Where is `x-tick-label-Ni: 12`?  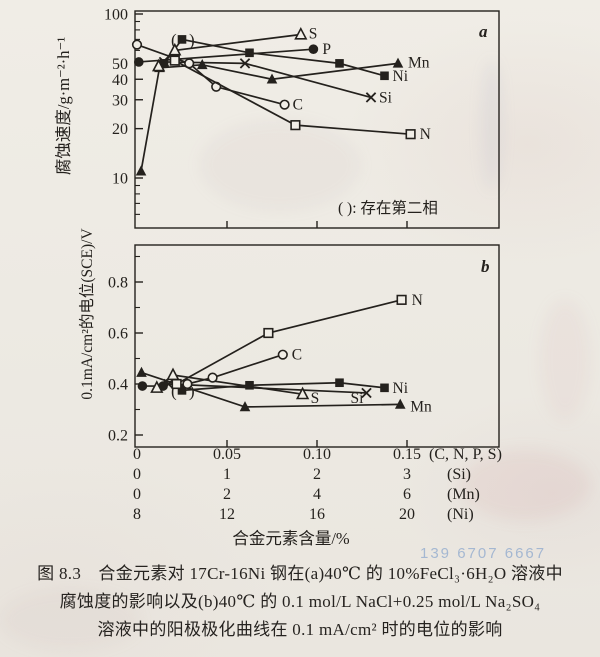
x-tick-label-Ni: 12 is located at coordinates (227, 514).